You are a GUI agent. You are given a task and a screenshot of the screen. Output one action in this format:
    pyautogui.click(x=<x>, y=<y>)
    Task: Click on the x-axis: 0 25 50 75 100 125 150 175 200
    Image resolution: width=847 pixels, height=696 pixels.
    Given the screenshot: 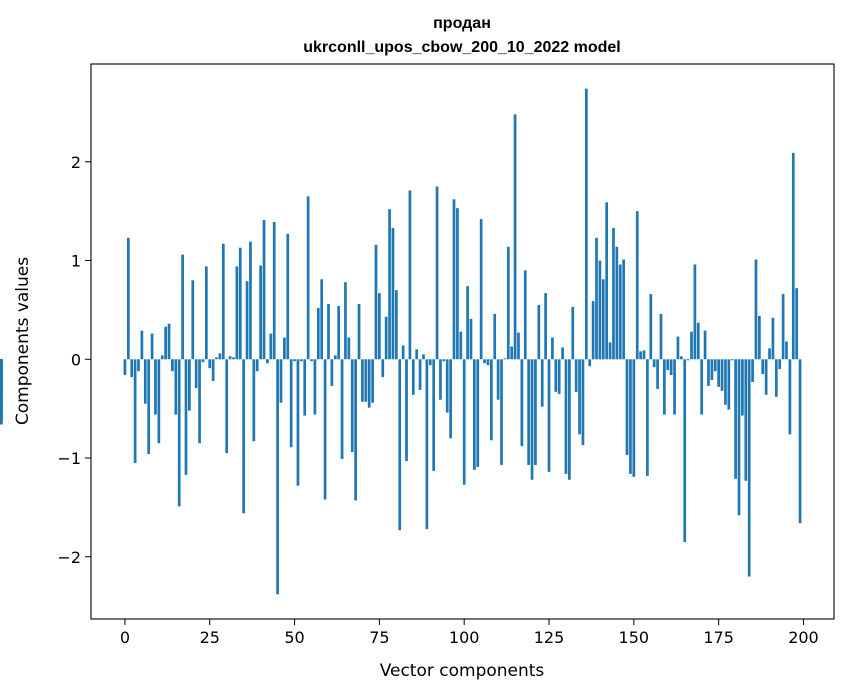 What is the action you would take?
    pyautogui.click(x=469, y=633)
    